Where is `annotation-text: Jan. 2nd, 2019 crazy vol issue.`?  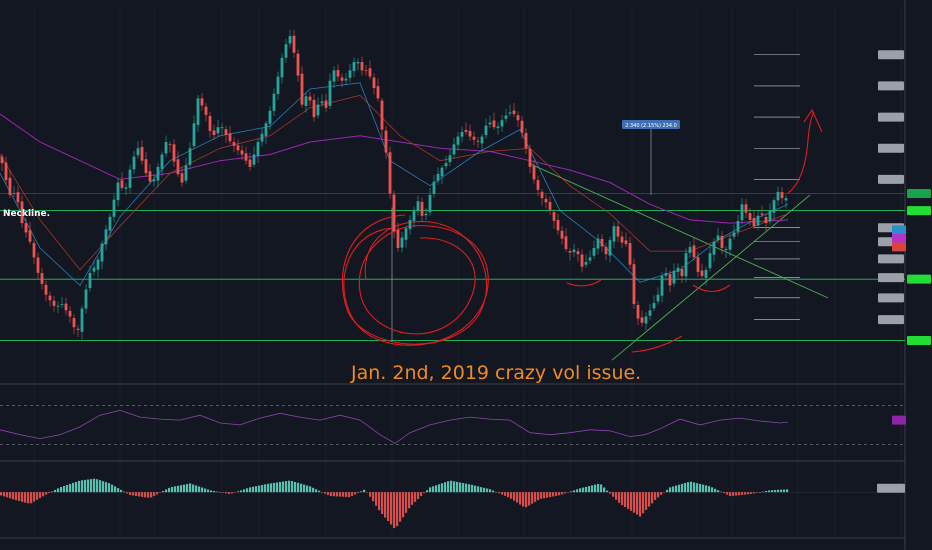 annotation-text: Jan. 2nd, 2019 crazy vol issue. is located at coordinates (495, 373).